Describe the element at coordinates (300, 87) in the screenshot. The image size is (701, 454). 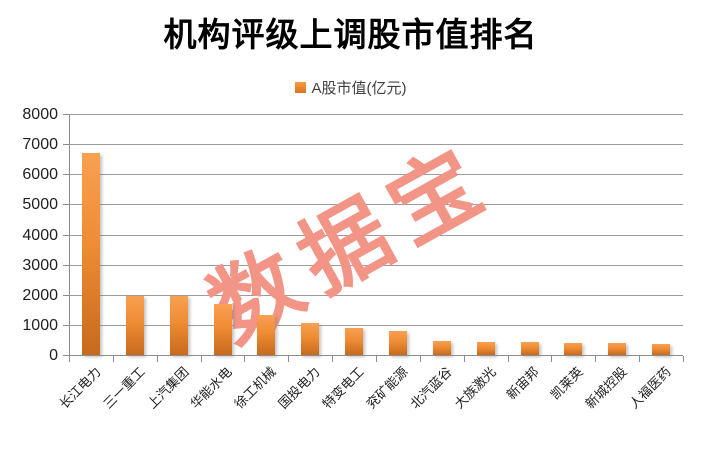
I see `legend-swatch-icon` at that location.